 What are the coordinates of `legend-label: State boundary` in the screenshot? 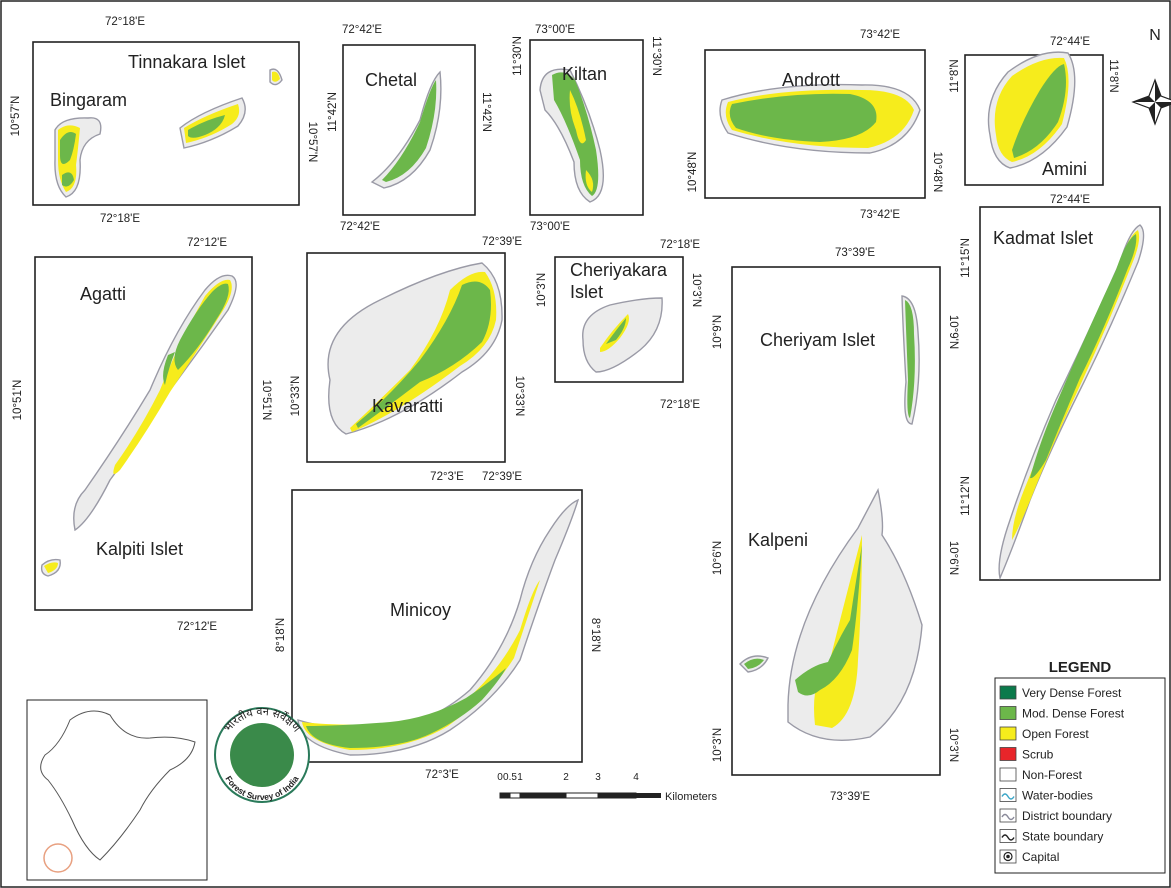 It's located at (1062, 837).